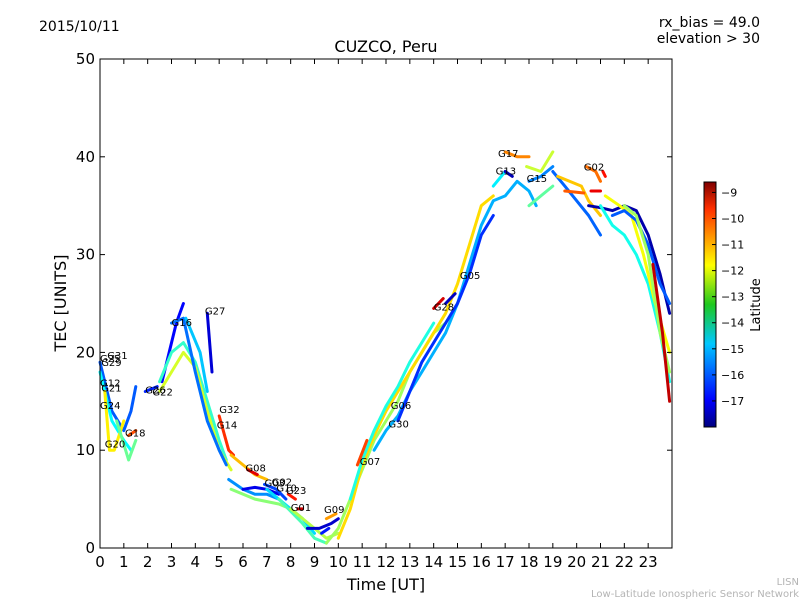 This screenshot has width=800, height=600. Describe the element at coordinates (267, 562) in the screenshot. I see `x-tick-label: 7` at that location.